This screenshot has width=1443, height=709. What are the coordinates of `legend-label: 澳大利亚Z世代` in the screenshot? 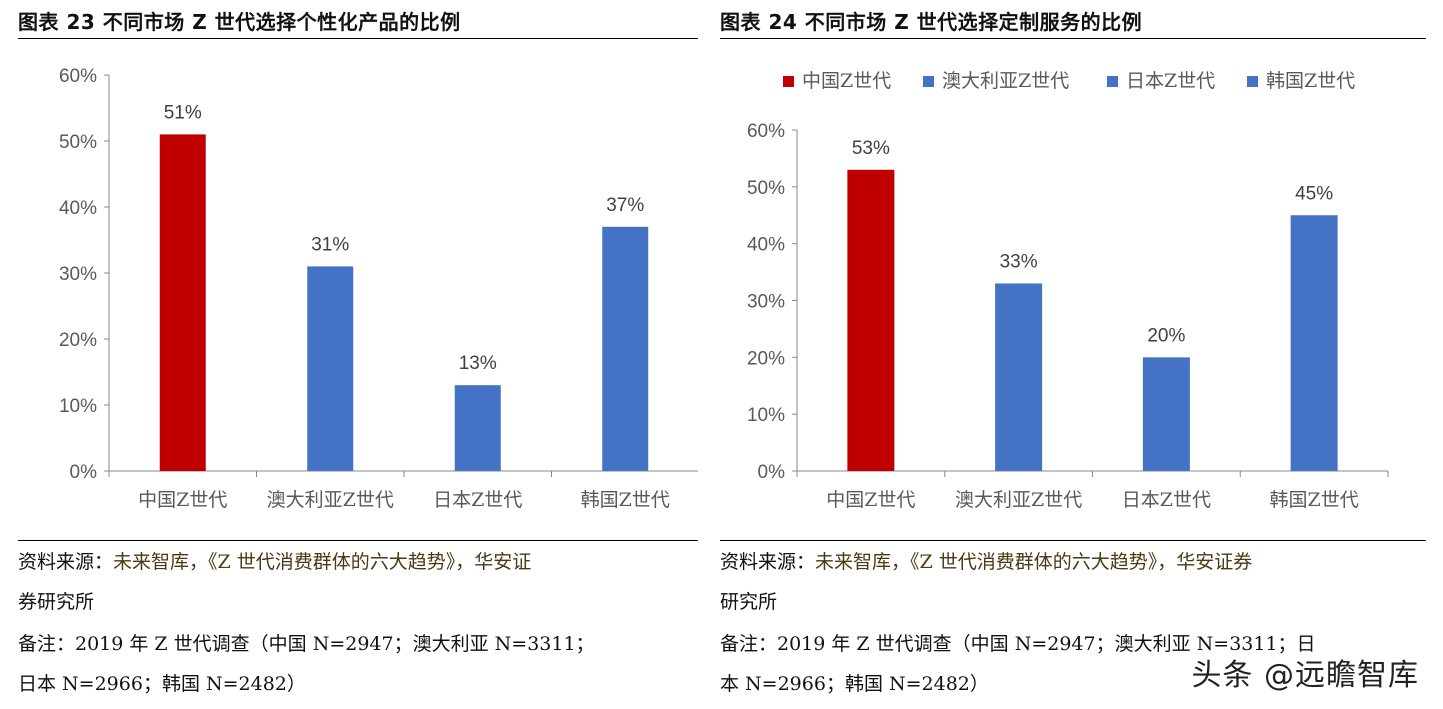 It's located at (1005, 81).